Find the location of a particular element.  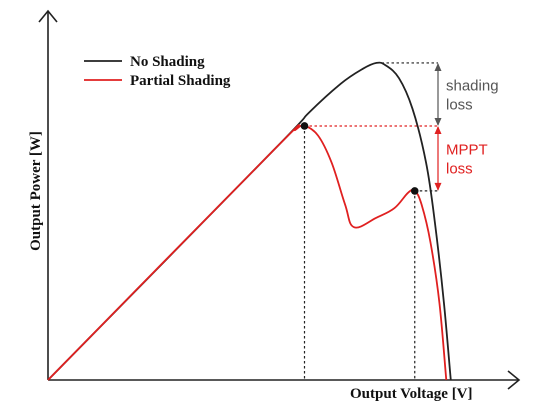

markers-layer is located at coordinates (359, 158).